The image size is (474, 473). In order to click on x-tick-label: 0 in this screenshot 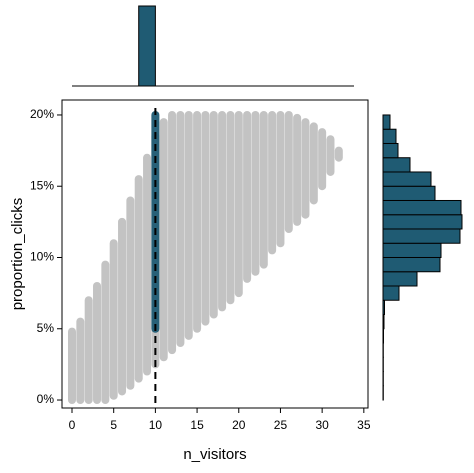, I will do `click(72, 425)`.